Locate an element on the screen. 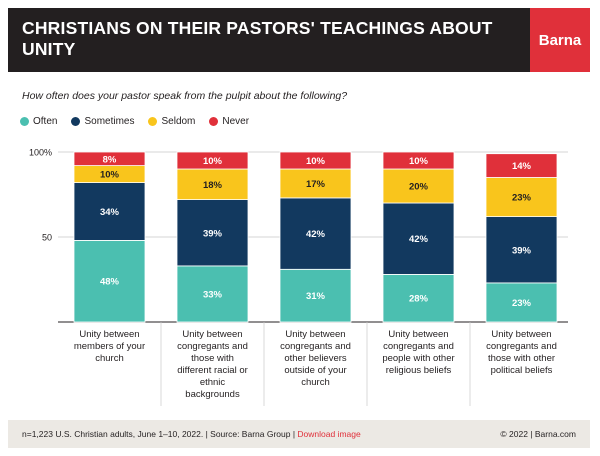 Image resolution: width=600 pixels, height=456 pixels. legend-label: Sometimes is located at coordinates (109, 121).